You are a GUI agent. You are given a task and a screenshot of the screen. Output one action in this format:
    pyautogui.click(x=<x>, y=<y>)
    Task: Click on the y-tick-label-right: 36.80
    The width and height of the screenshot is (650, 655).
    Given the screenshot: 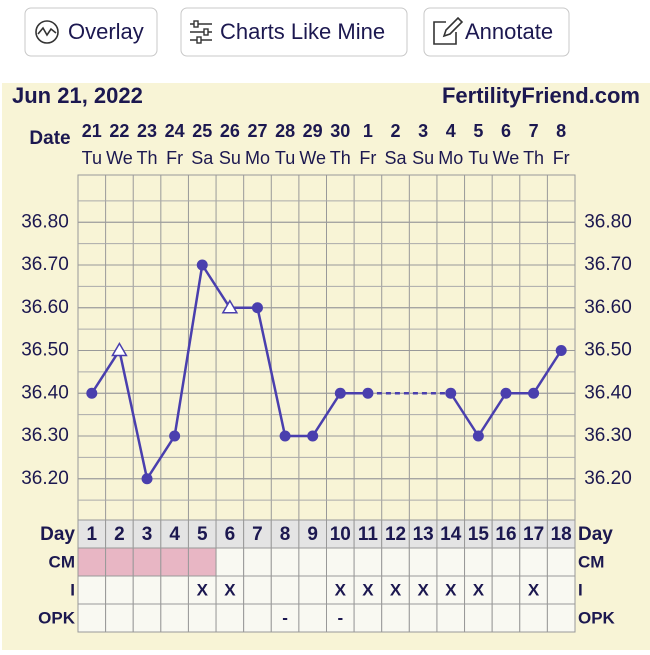 What is the action you would take?
    pyautogui.click(x=608, y=221)
    